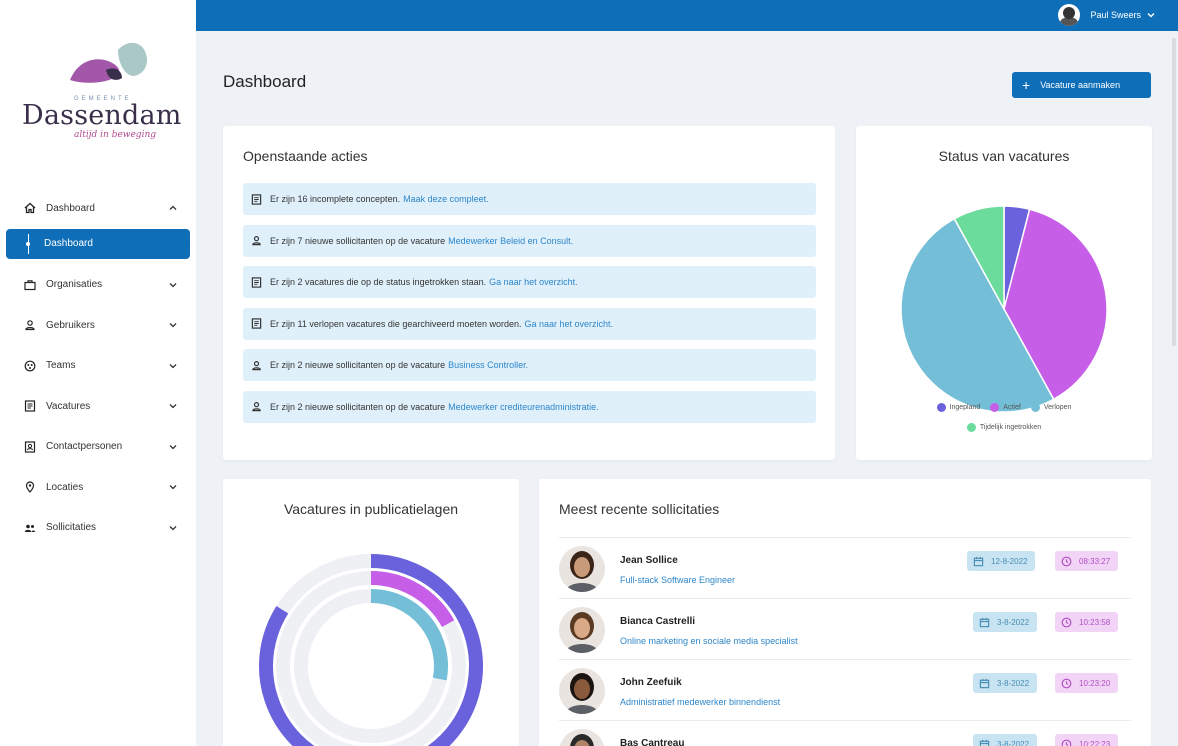 The height and width of the screenshot is (746, 1178). Describe the element at coordinates (98, 528) in the screenshot. I see `sidebar-item-sollicitaties: Sollicitaties` at that location.